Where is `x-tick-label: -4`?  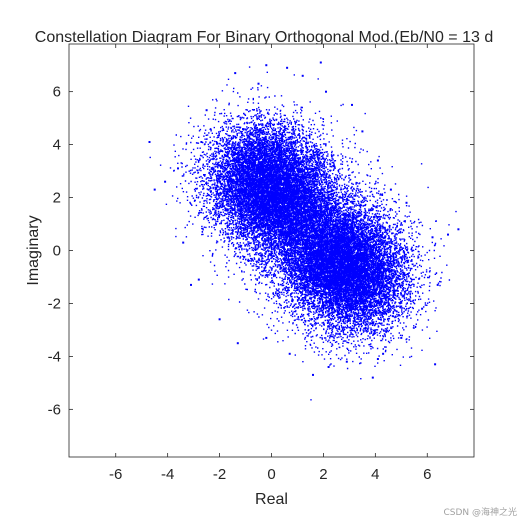 x-tick-label: -4 is located at coordinates (167, 474).